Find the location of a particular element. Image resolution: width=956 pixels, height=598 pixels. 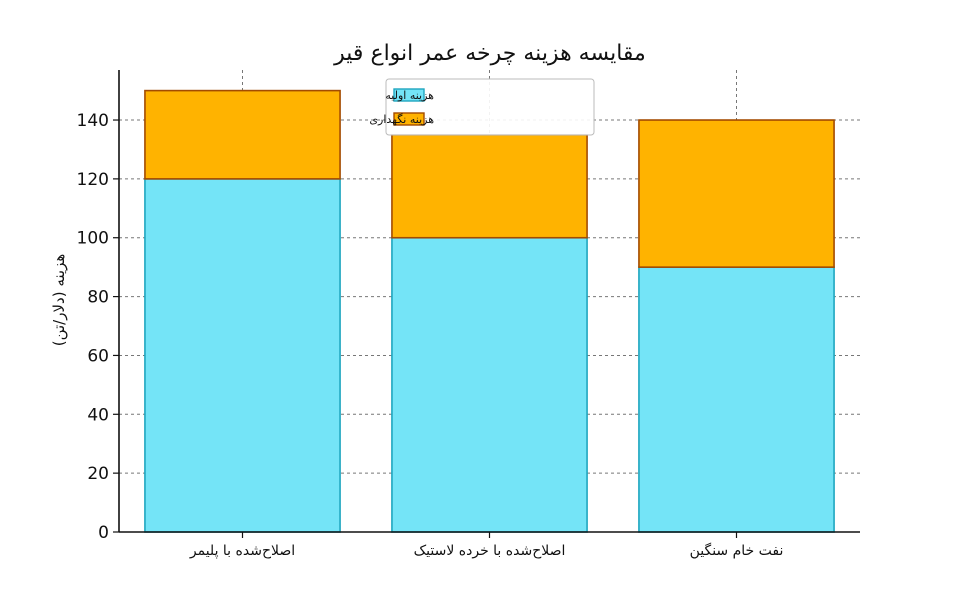

y-tick-label: 140 is located at coordinates (93, 121).